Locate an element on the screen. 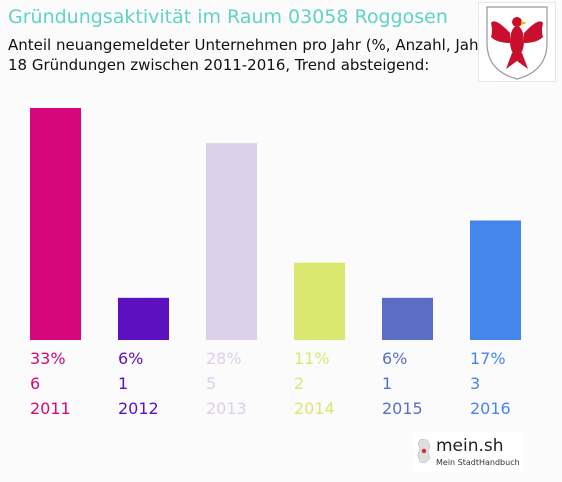 Image resolution: width=562 pixels, height=482 pixels. percent-label-2013: 28% is located at coordinates (224, 358).